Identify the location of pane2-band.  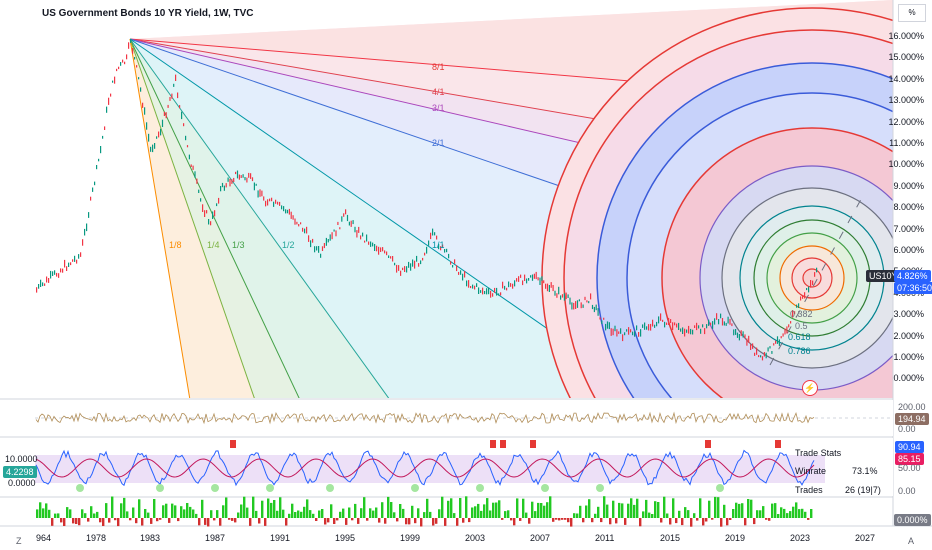
(430, 469).